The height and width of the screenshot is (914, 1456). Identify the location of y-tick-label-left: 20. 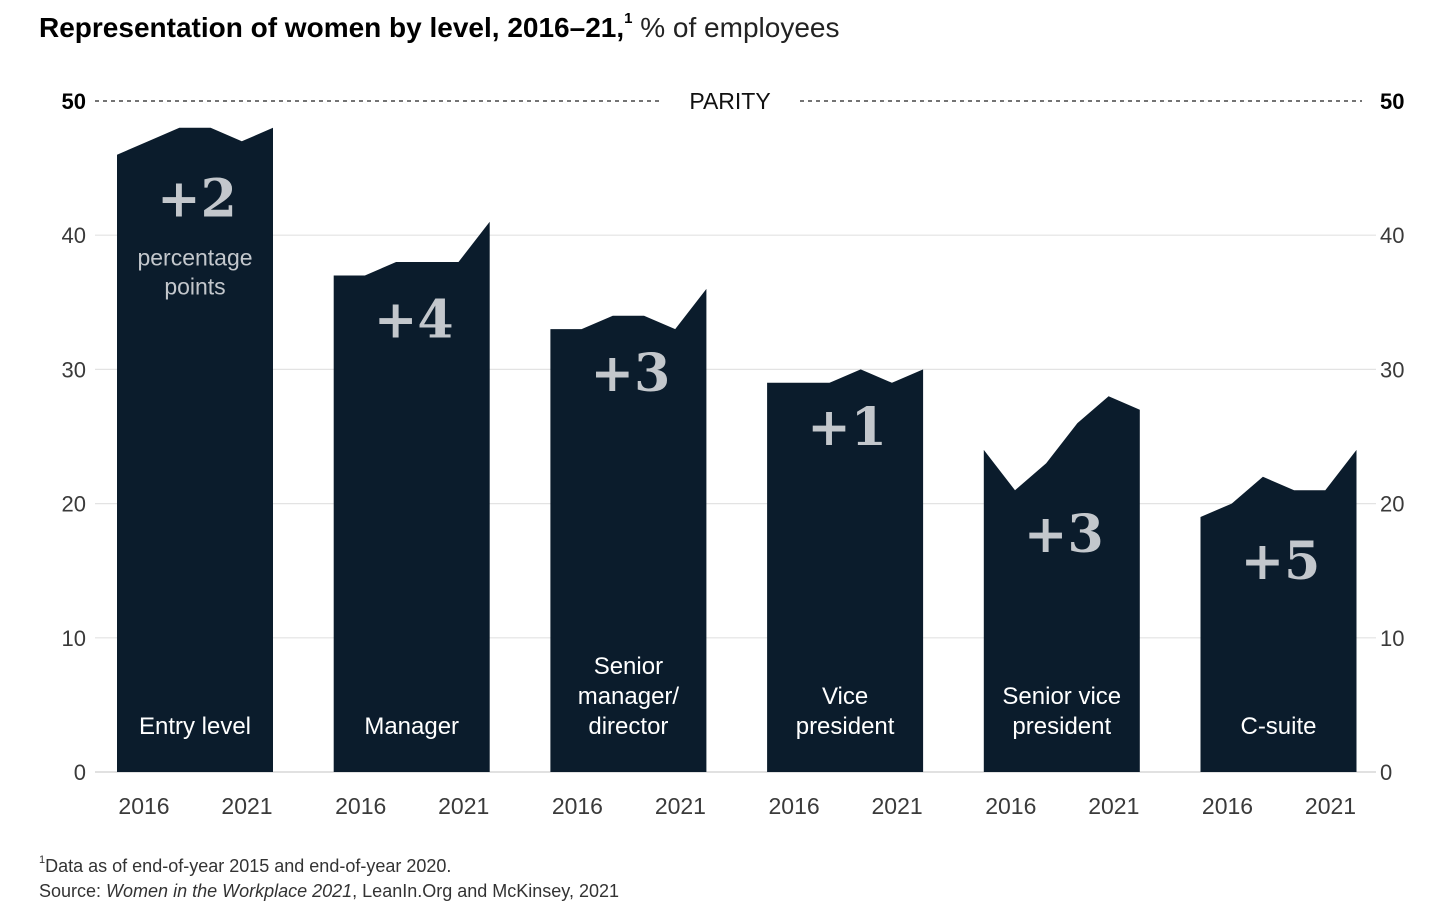
(74, 504).